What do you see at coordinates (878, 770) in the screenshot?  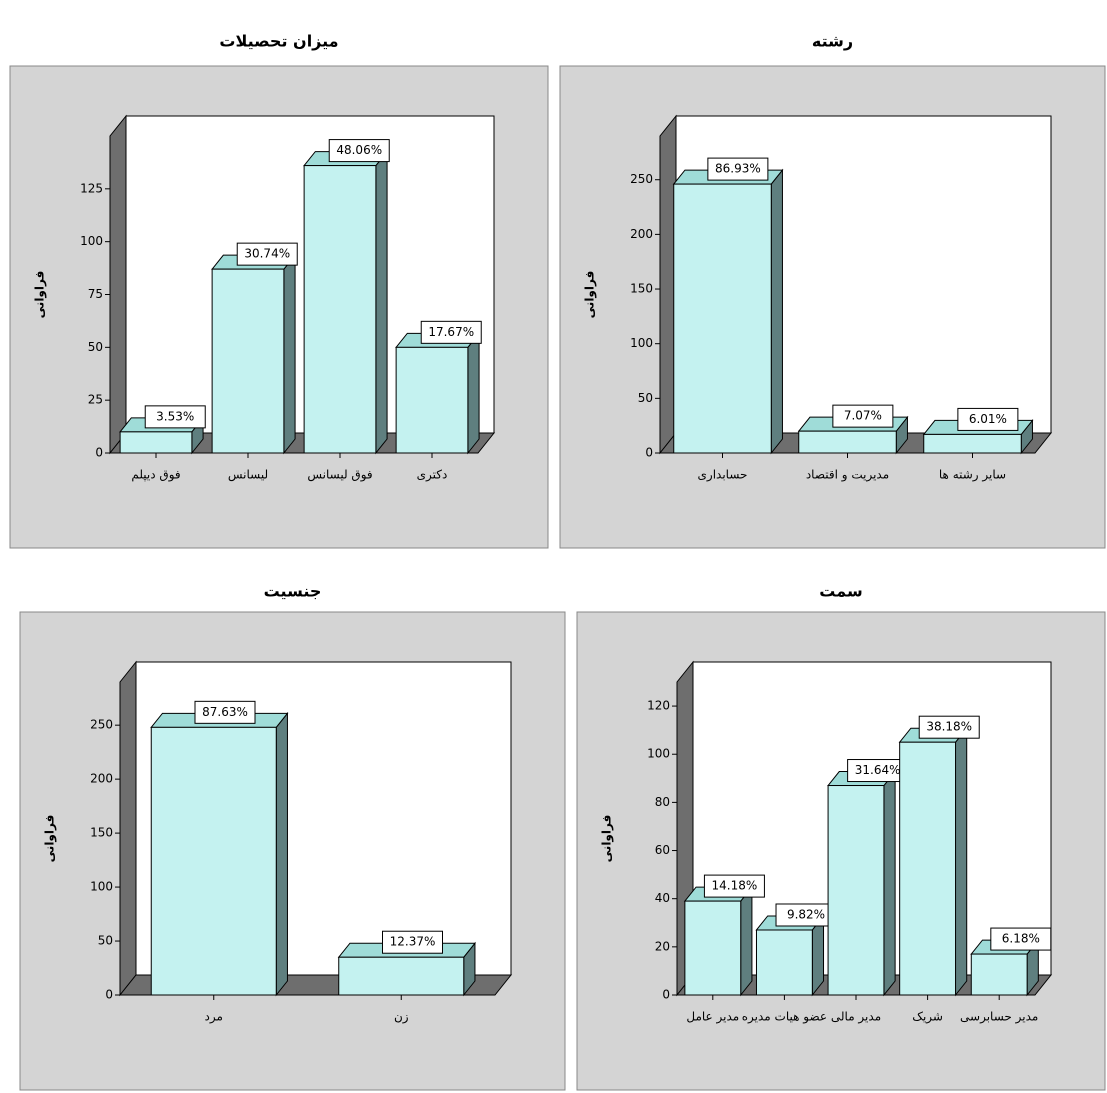 I see `bar-label: 31.64%` at bounding box center [878, 770].